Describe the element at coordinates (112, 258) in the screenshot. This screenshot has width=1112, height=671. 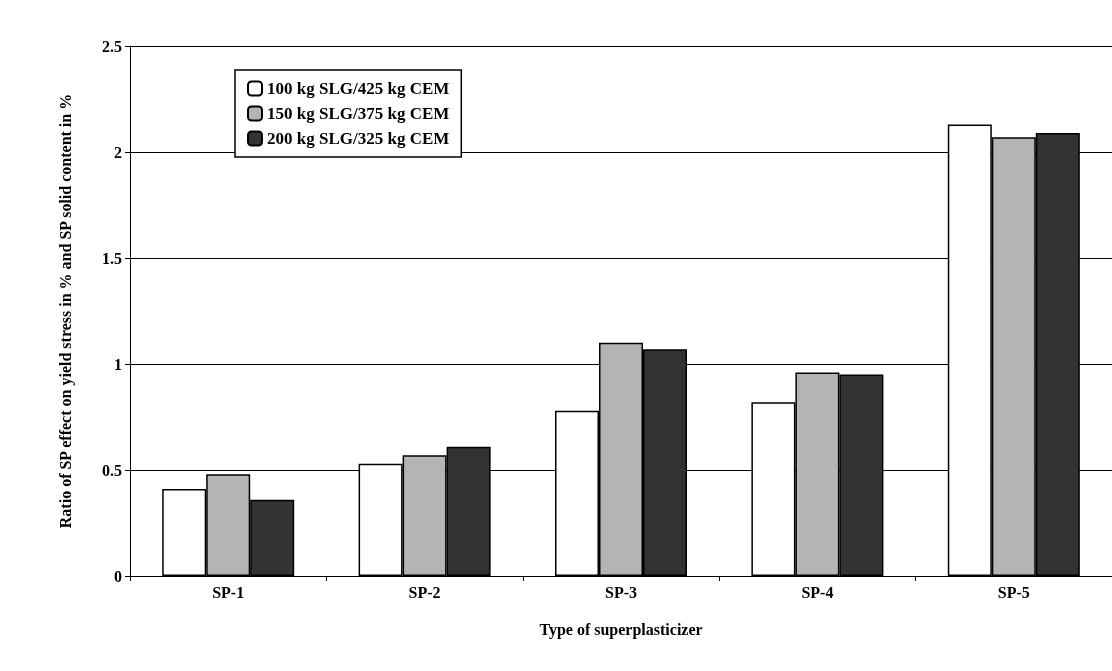
I see `y-tick-label: 1.5` at that location.